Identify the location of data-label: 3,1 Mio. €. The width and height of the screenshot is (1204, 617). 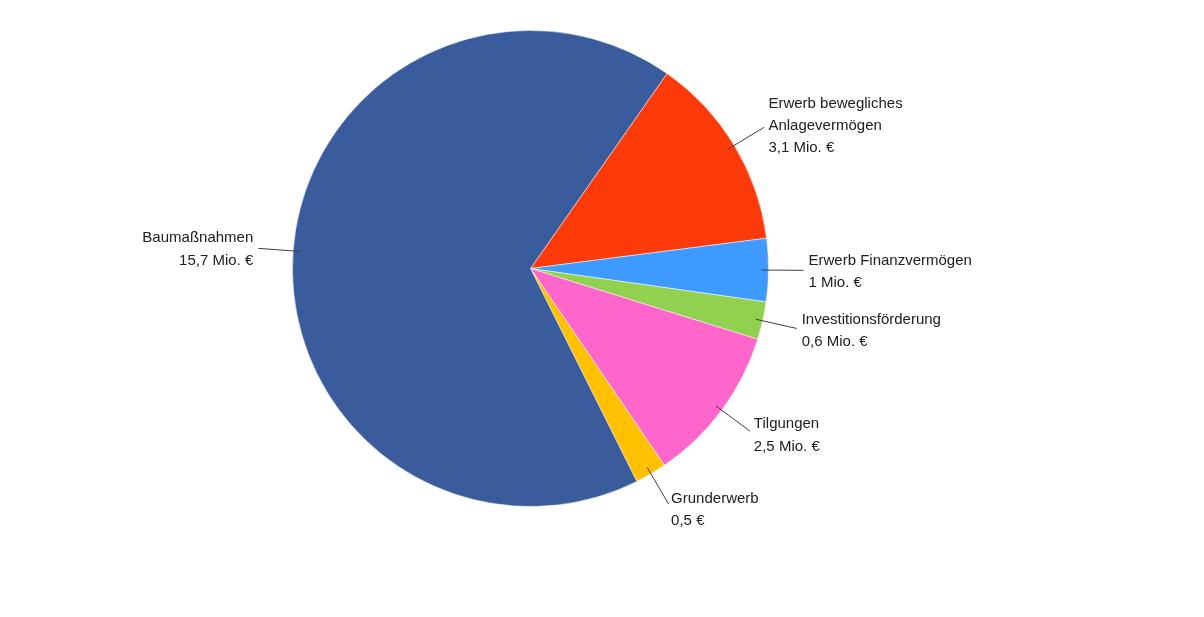
(801, 147).